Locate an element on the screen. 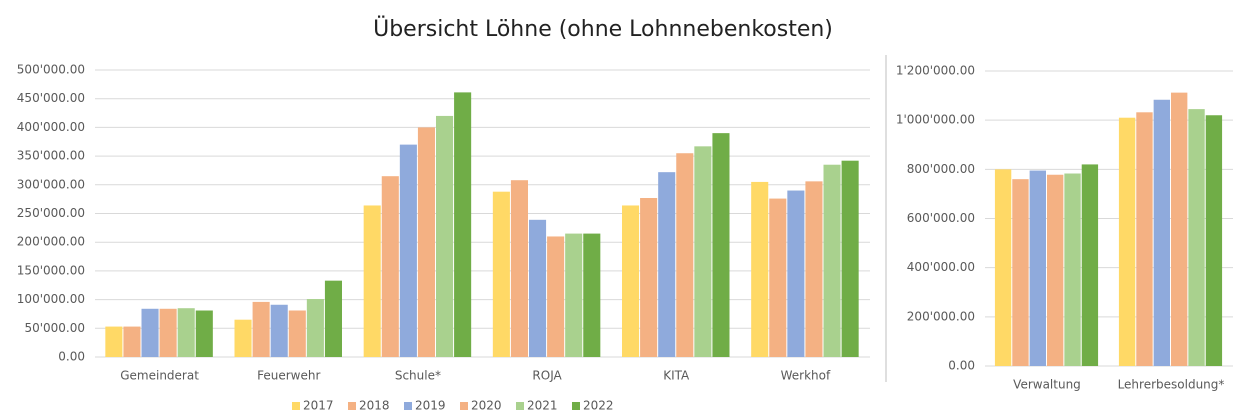  x-tick-label: Werkhof is located at coordinates (806, 376).